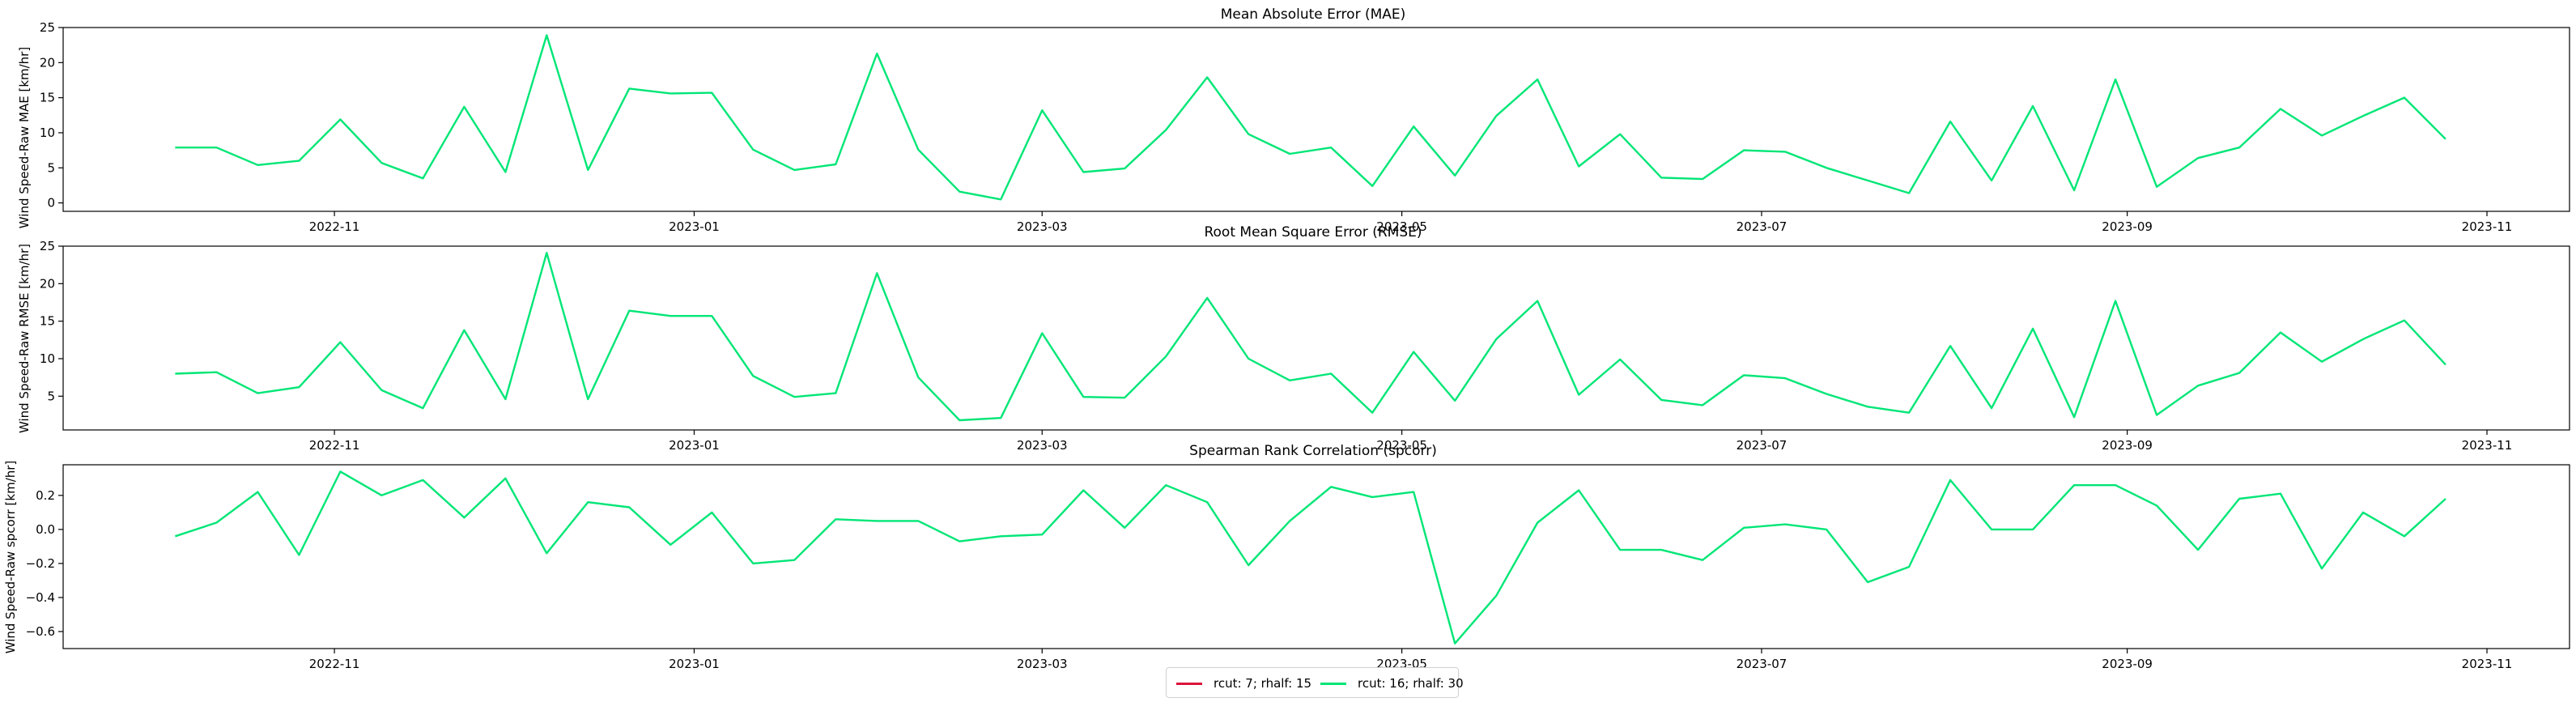 This screenshot has height=702, width=2576. Describe the element at coordinates (1315, 683) in the screenshot. I see `legend: rcut: 7; rhalf: 15 rcut: 16; rhalf: 30` at that location.